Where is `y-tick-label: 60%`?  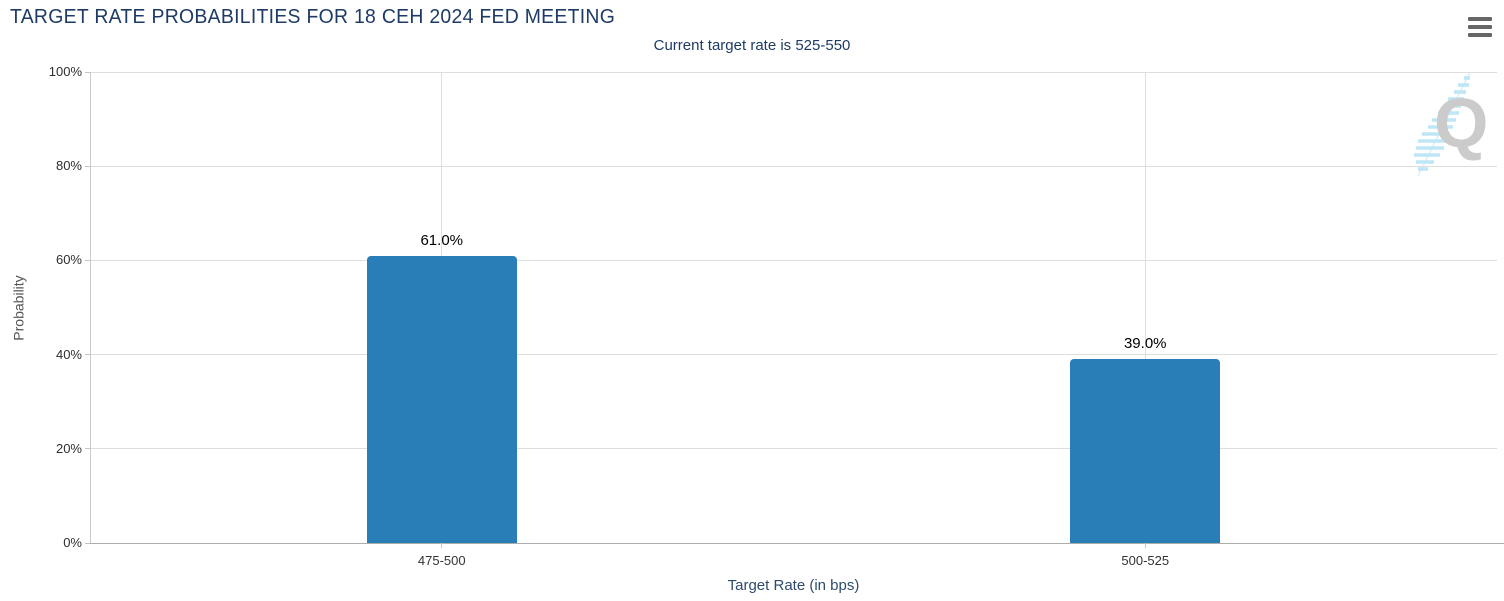 y-tick-label: 60% is located at coordinates (68, 260).